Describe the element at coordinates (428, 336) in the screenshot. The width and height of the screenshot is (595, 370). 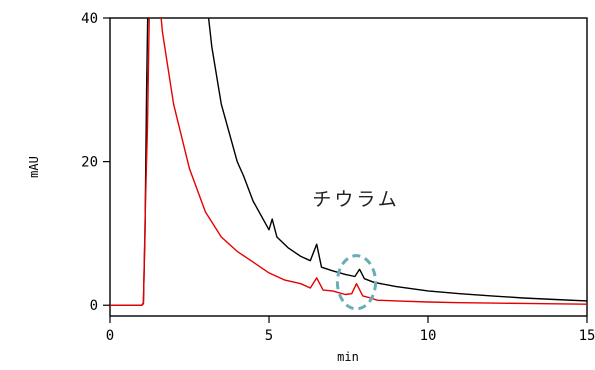
I see `x-tick-label: 10` at that location.